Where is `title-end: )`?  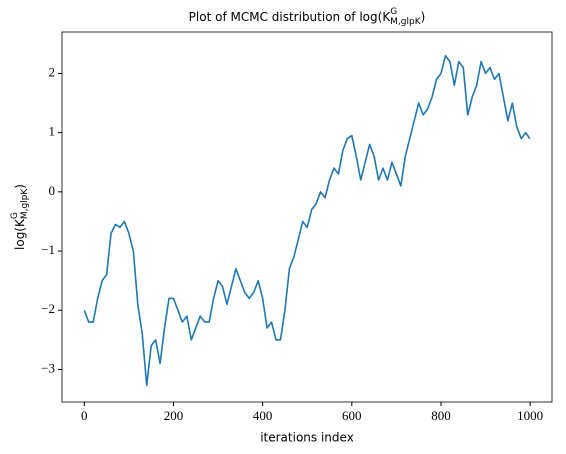 title-end: ) is located at coordinates (423, 17).